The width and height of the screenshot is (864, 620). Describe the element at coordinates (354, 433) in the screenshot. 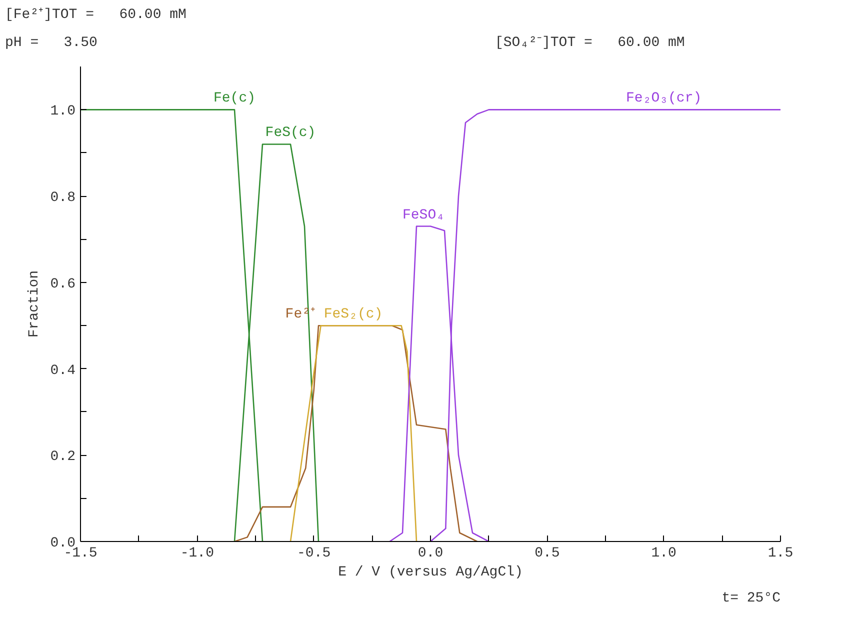

I see `line-series` at that location.